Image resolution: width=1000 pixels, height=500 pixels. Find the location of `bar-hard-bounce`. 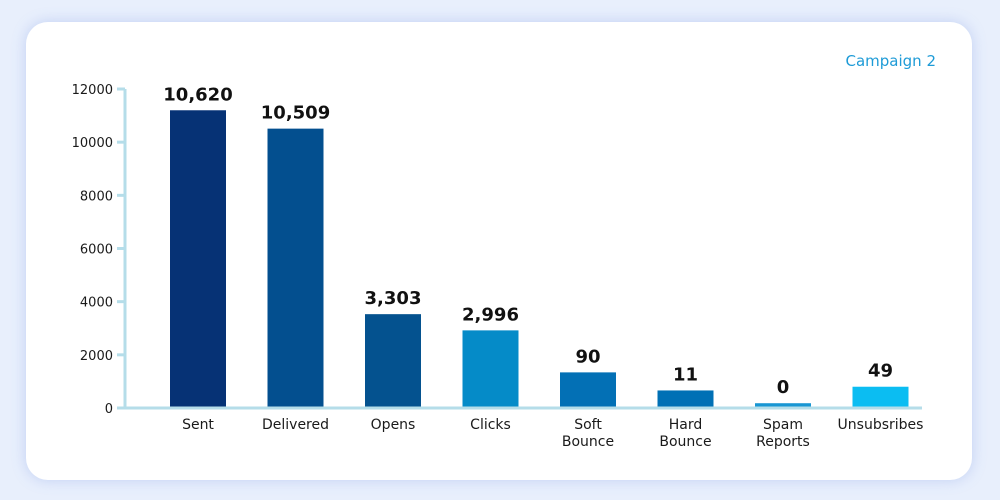

bar-hard-bounce is located at coordinates (685, 399).